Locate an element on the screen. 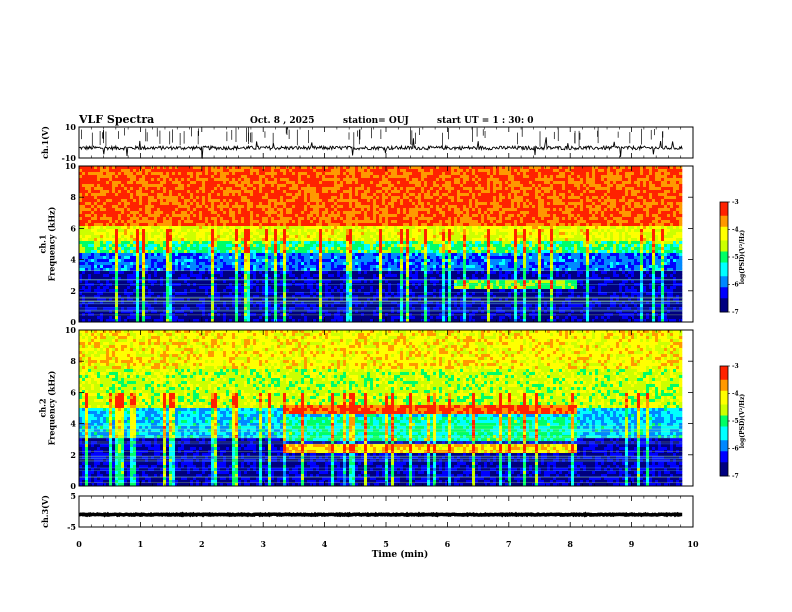 This screenshot has height=612, width=792. x-tick-label: 5 is located at coordinates (386, 544).